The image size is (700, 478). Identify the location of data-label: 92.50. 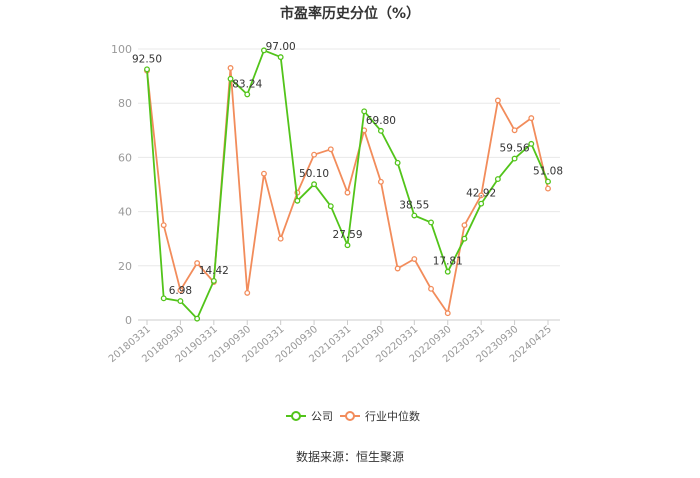
(147, 59).